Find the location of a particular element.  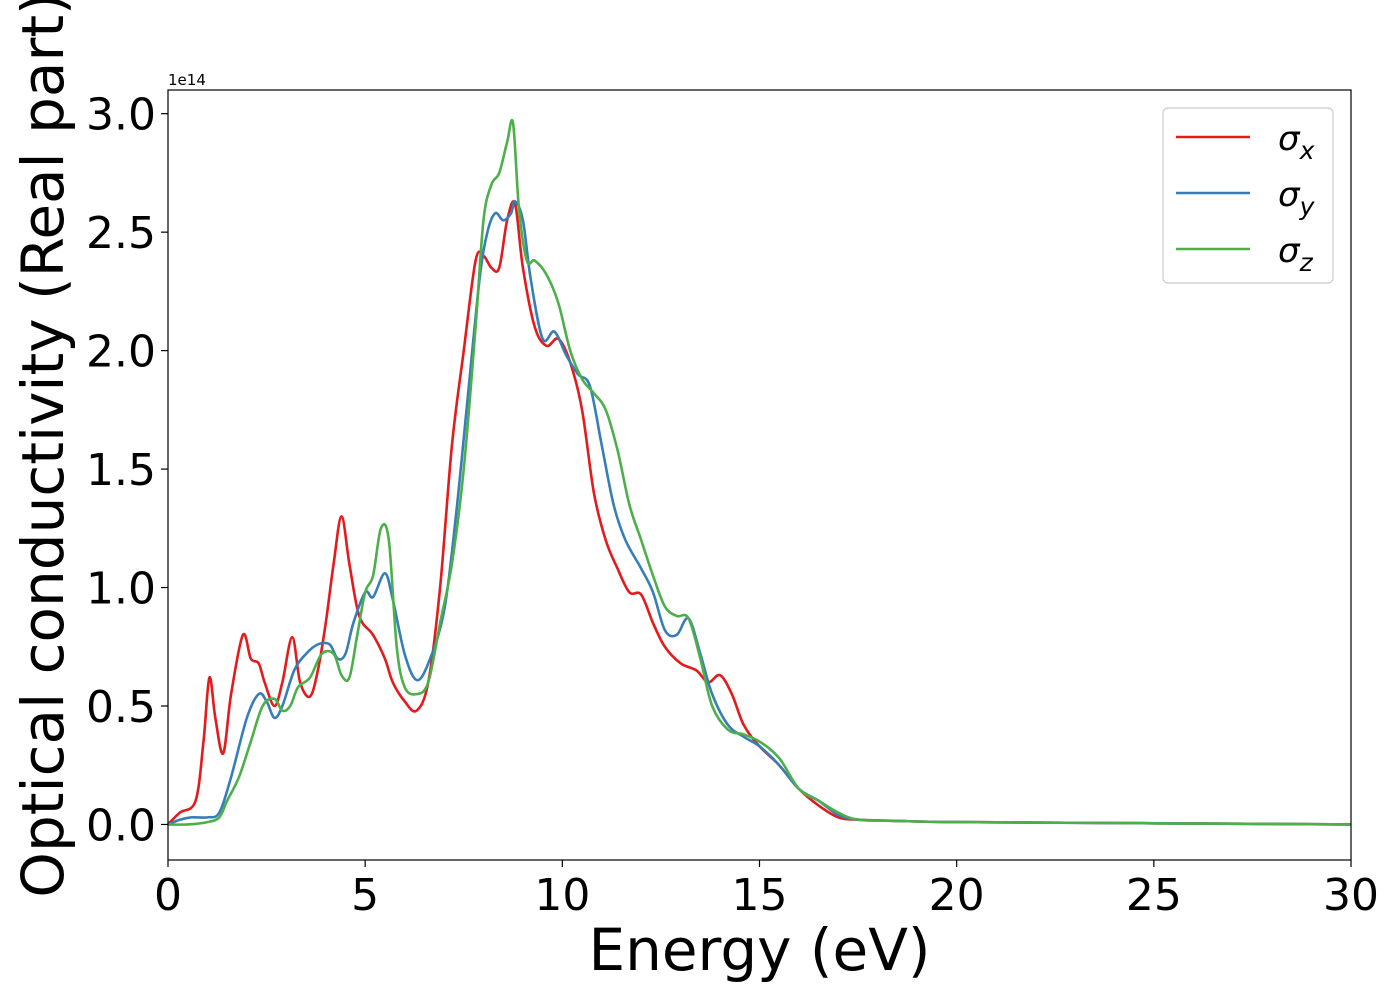

legend-box is located at coordinates (1248, 195).